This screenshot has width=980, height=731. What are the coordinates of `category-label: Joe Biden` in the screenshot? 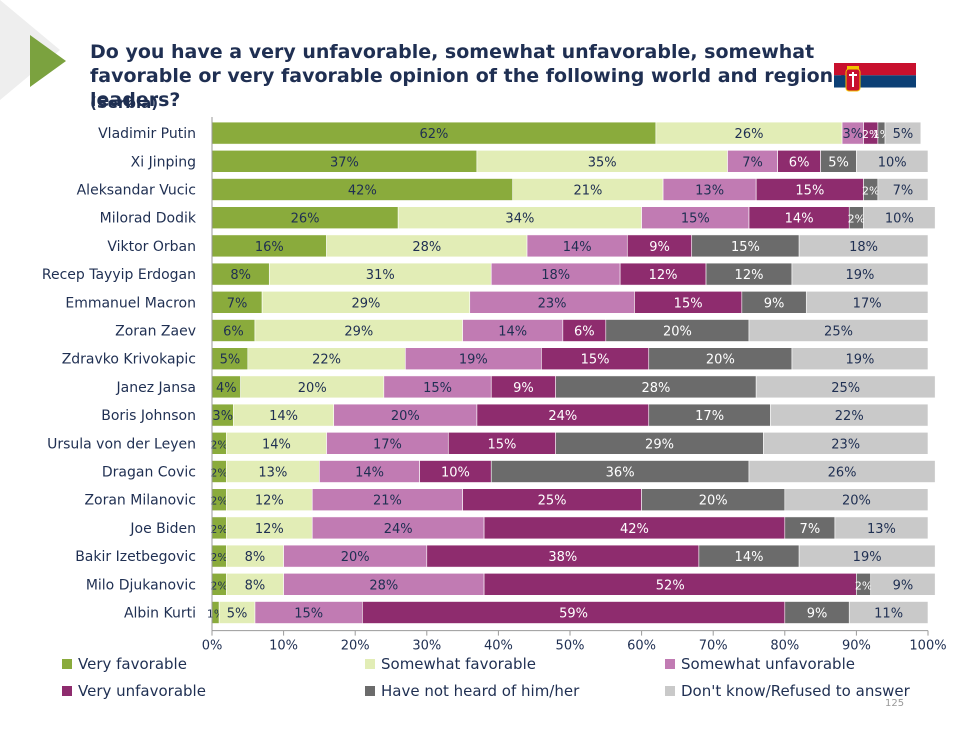 It's located at (162, 529).